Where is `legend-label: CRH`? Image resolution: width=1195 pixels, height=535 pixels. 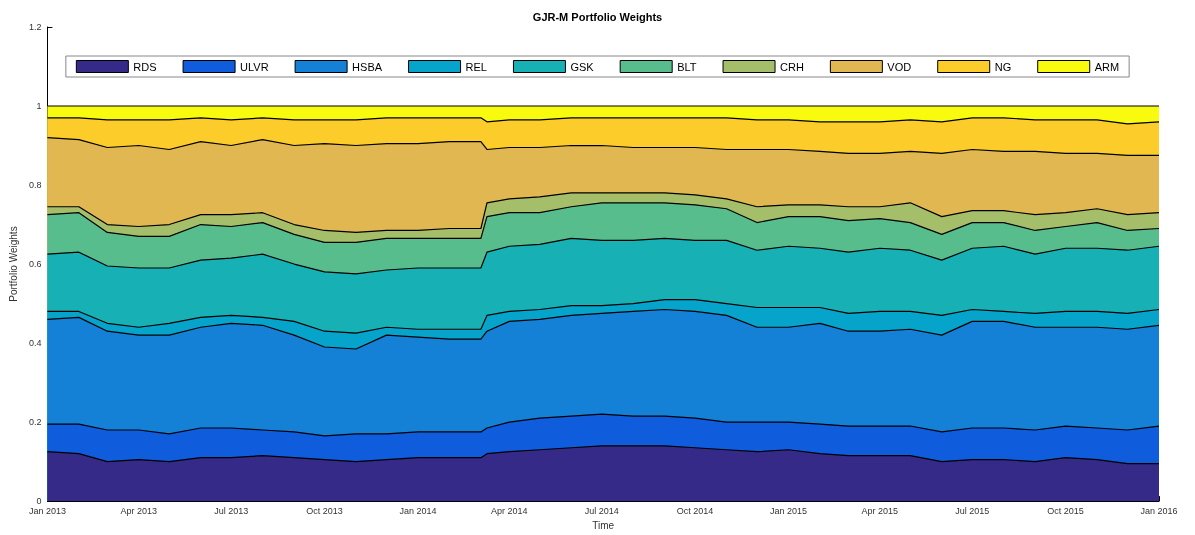
legend-label: CRH is located at coordinates (792, 66).